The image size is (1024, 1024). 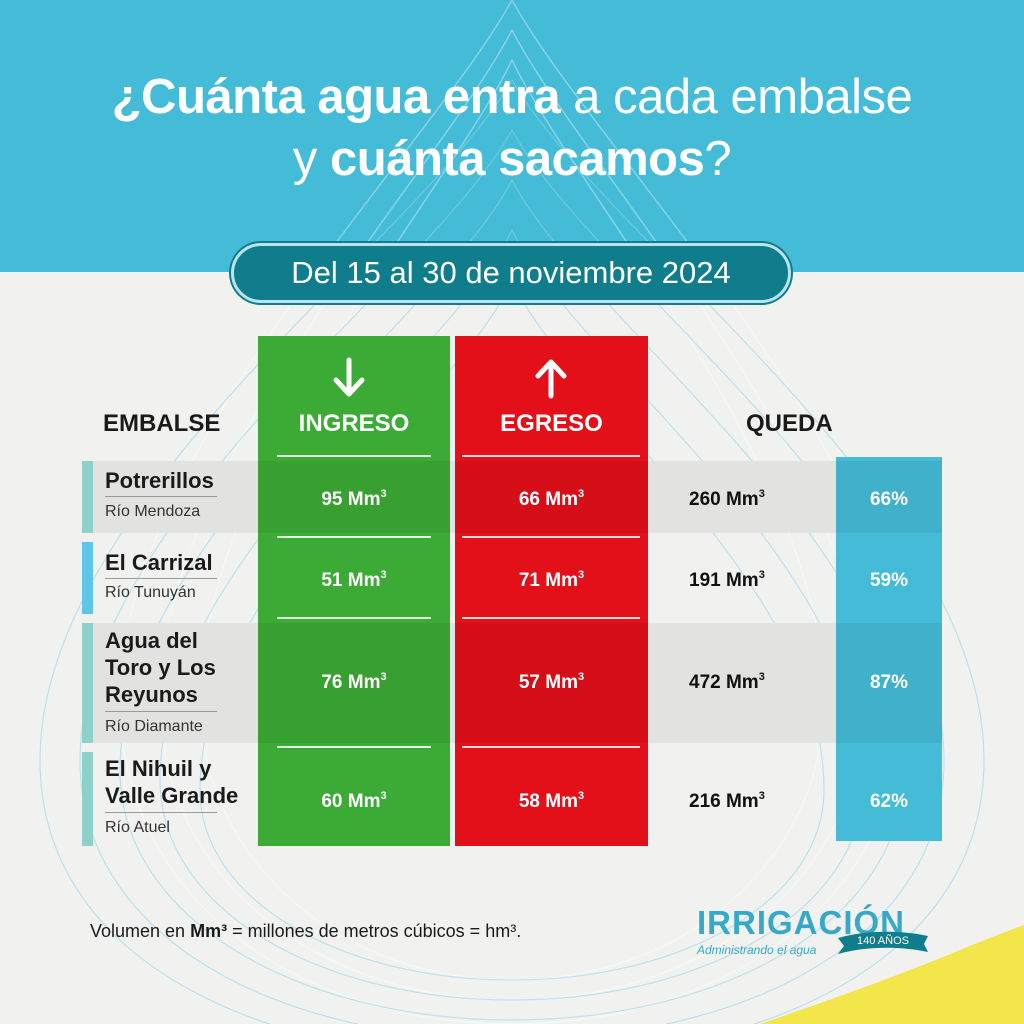 I want to click on outflow-value: 58 Mm3, so click(x=551, y=801).